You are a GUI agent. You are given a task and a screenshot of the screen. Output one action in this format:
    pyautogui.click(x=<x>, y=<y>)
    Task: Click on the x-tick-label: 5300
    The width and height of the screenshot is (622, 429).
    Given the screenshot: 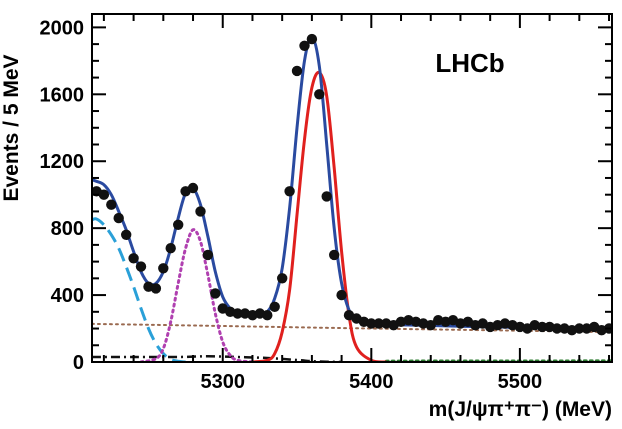 What is the action you would take?
    pyautogui.click(x=222, y=382)
    